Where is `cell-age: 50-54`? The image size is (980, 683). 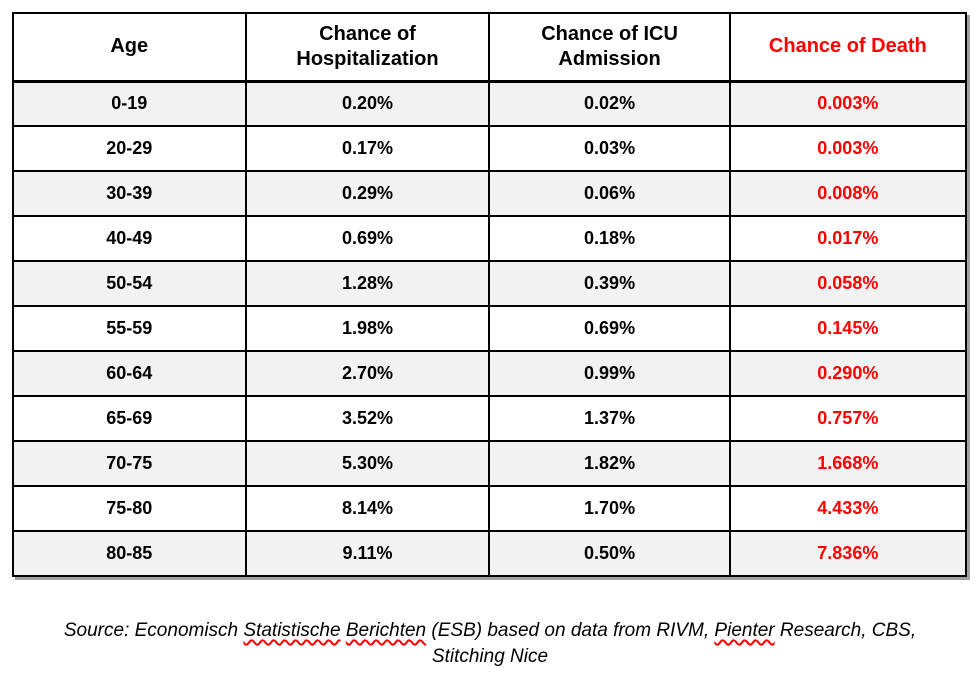
cell-age: 50-54 is located at coordinates (129, 283).